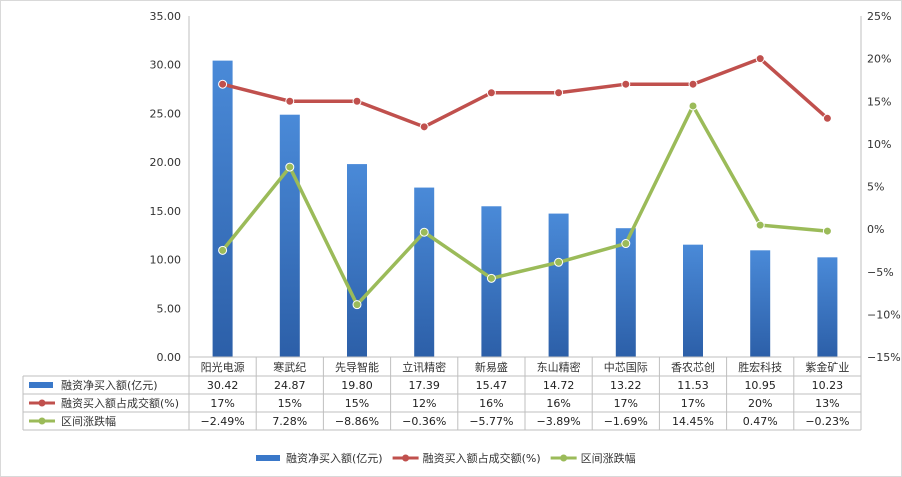 Image resolution: width=902 pixels, height=477 pixels. Describe the element at coordinates (827, 367) in the screenshot. I see `category-label: 紫金矿业` at that location.